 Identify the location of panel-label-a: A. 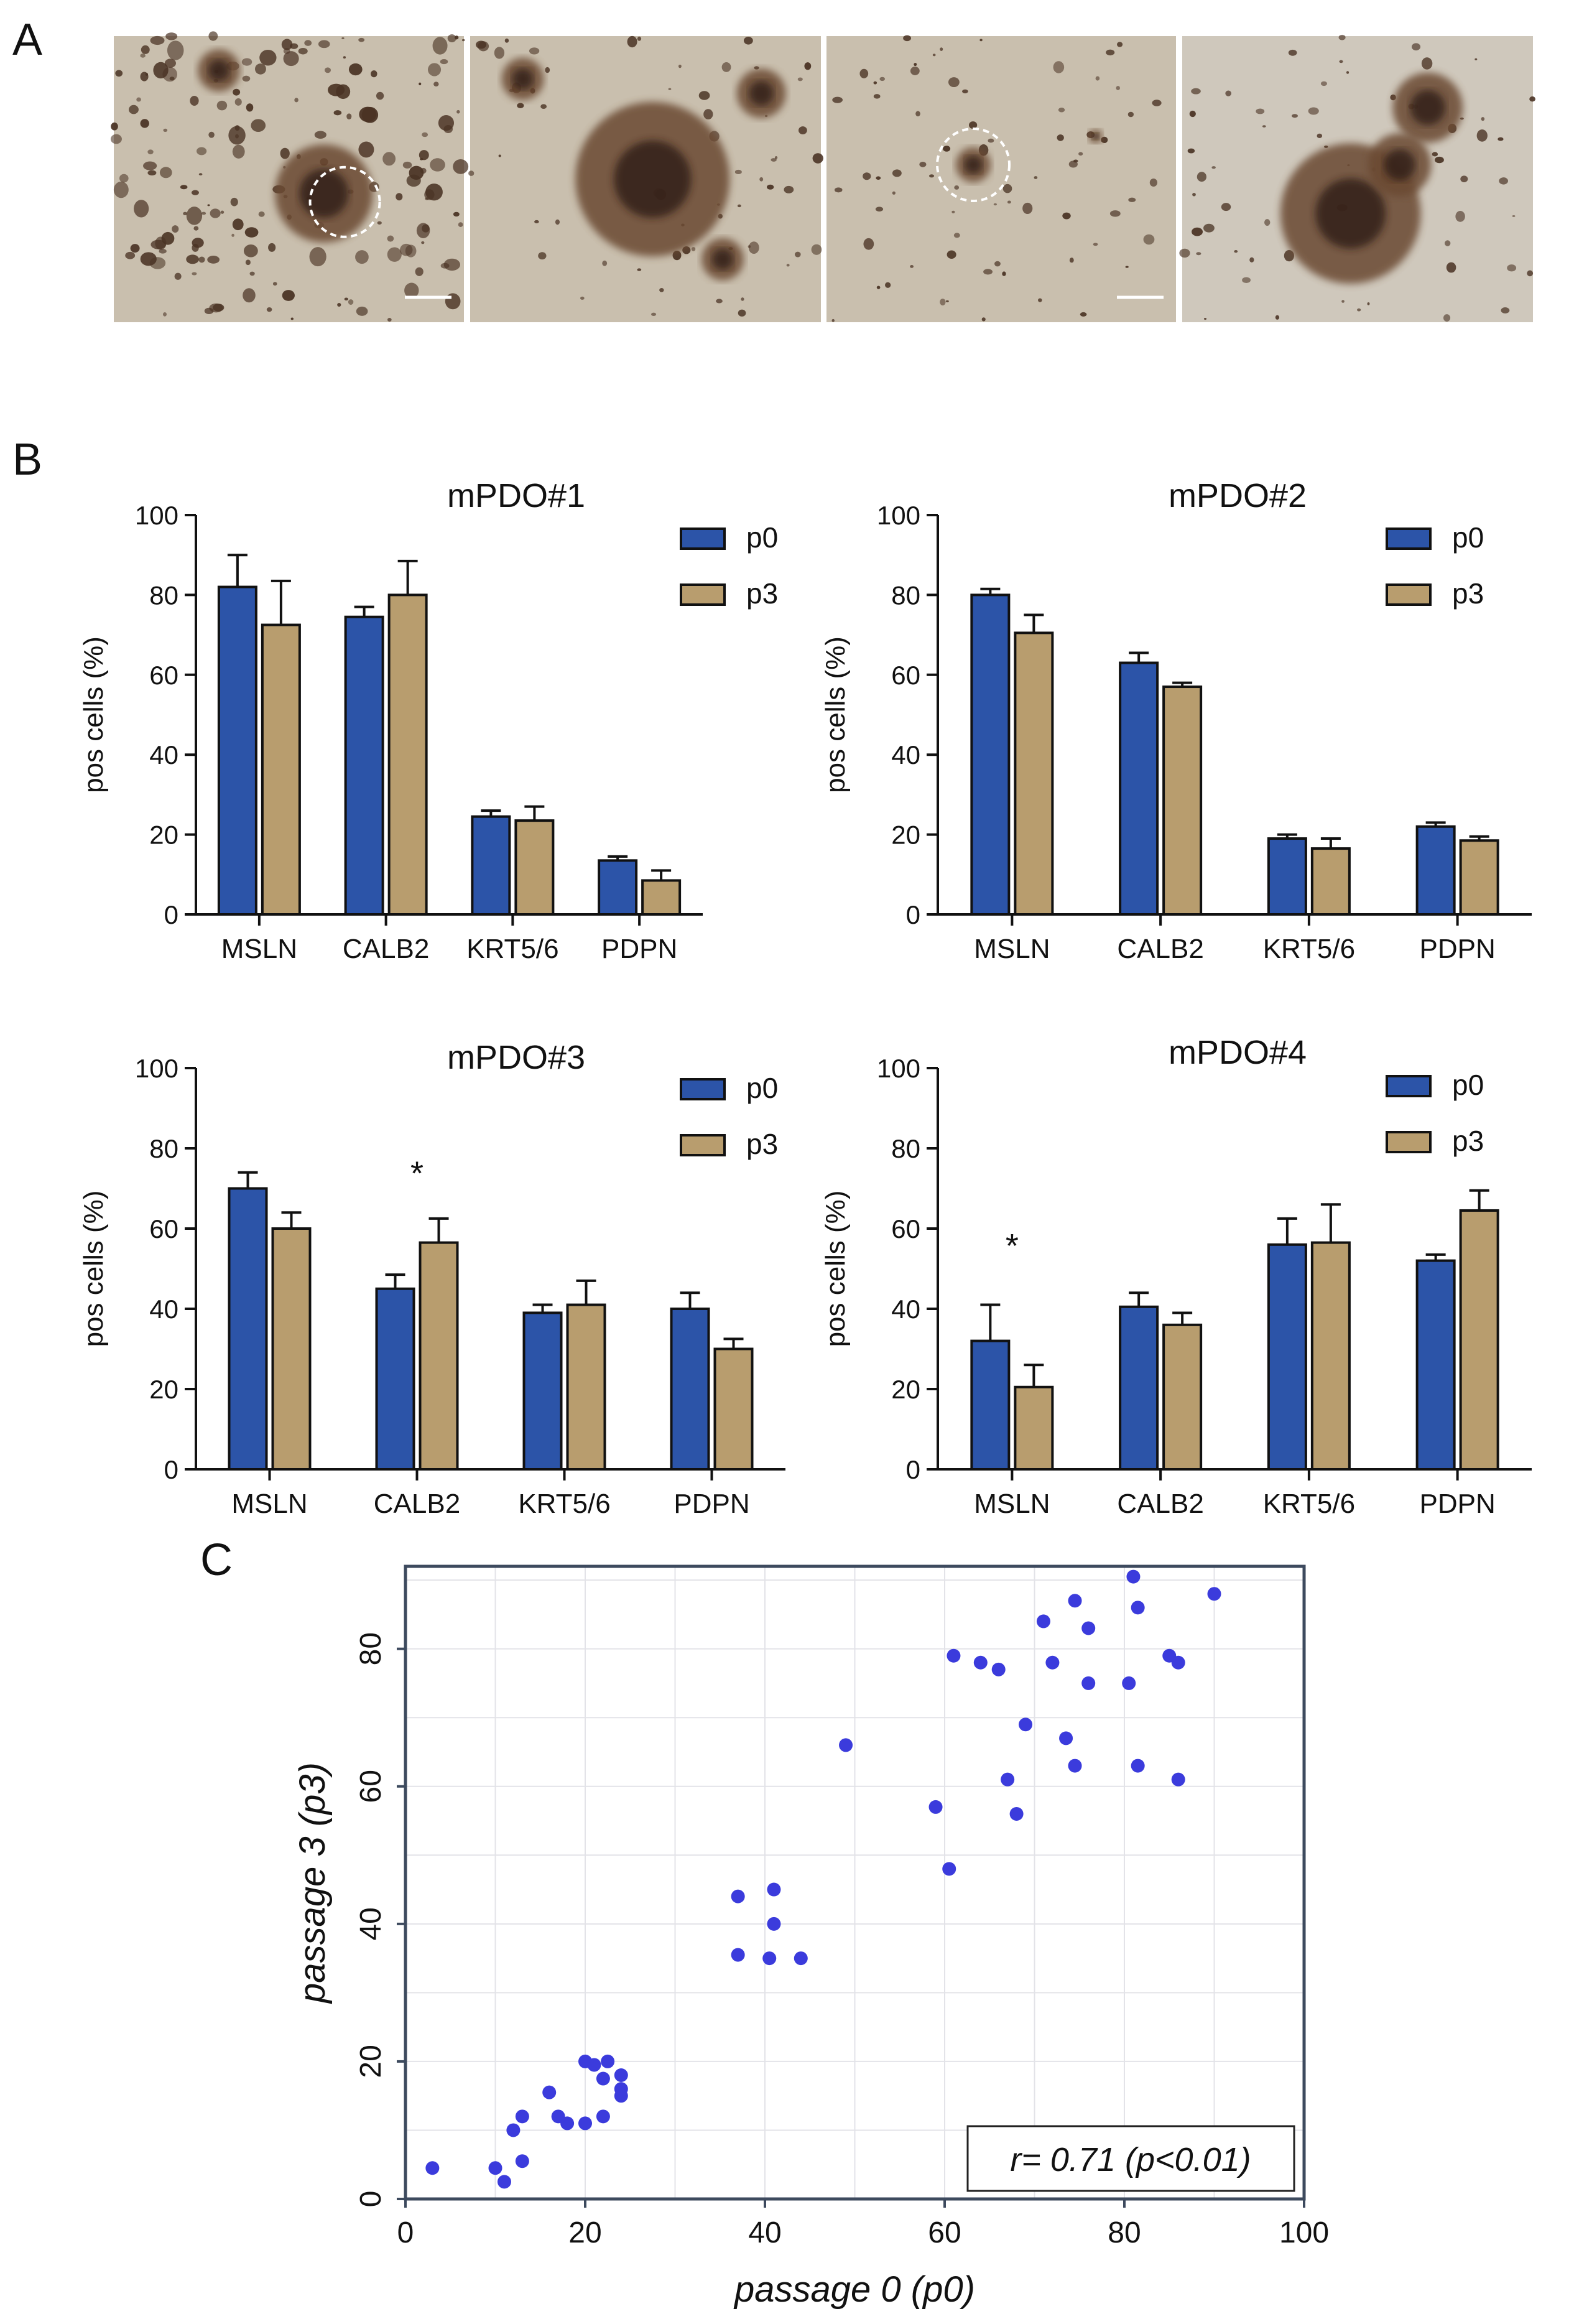
(27, 40).